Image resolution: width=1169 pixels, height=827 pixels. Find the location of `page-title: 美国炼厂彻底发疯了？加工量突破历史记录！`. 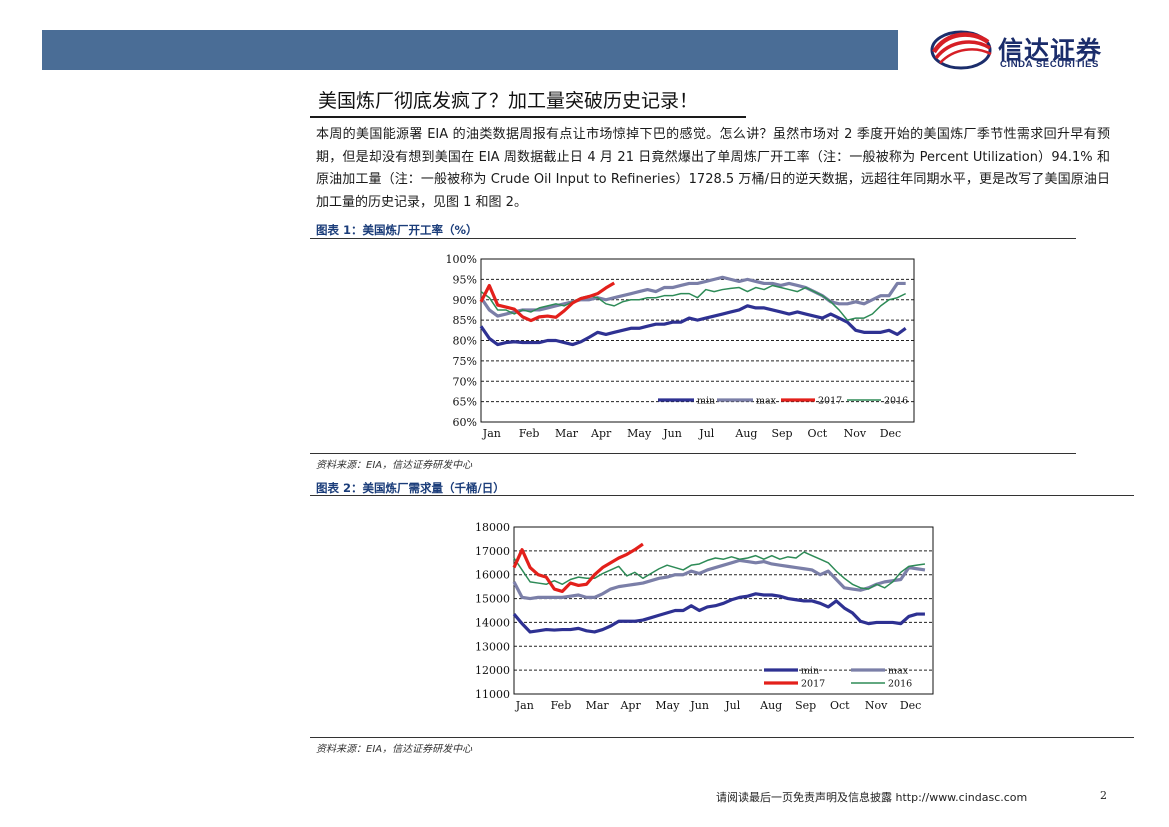

page-title: 美国炼厂彻底发疯了？加工量突破历史记录！ is located at coordinates (508, 101).